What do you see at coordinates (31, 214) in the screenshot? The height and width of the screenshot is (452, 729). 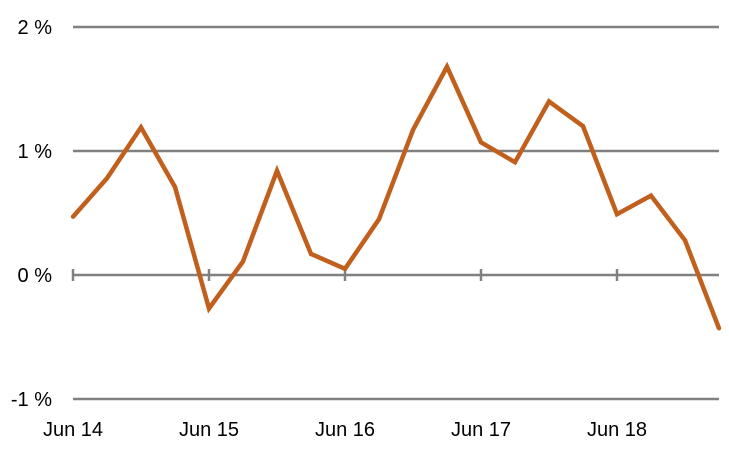 I see `y-axis-tick-labels: -1 % 0 % 1 % 2 %` at bounding box center [31, 214].